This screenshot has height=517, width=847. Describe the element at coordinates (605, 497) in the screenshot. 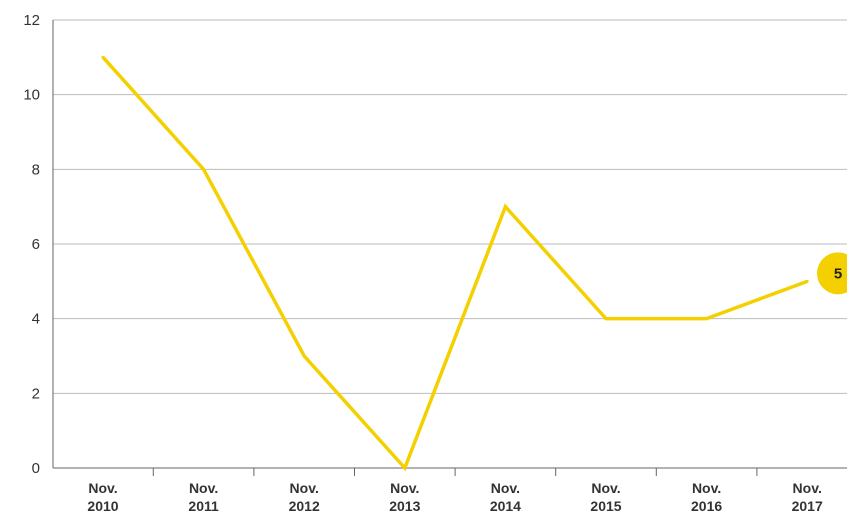

I see `x-tick-label: Nov. 2015` at that location.